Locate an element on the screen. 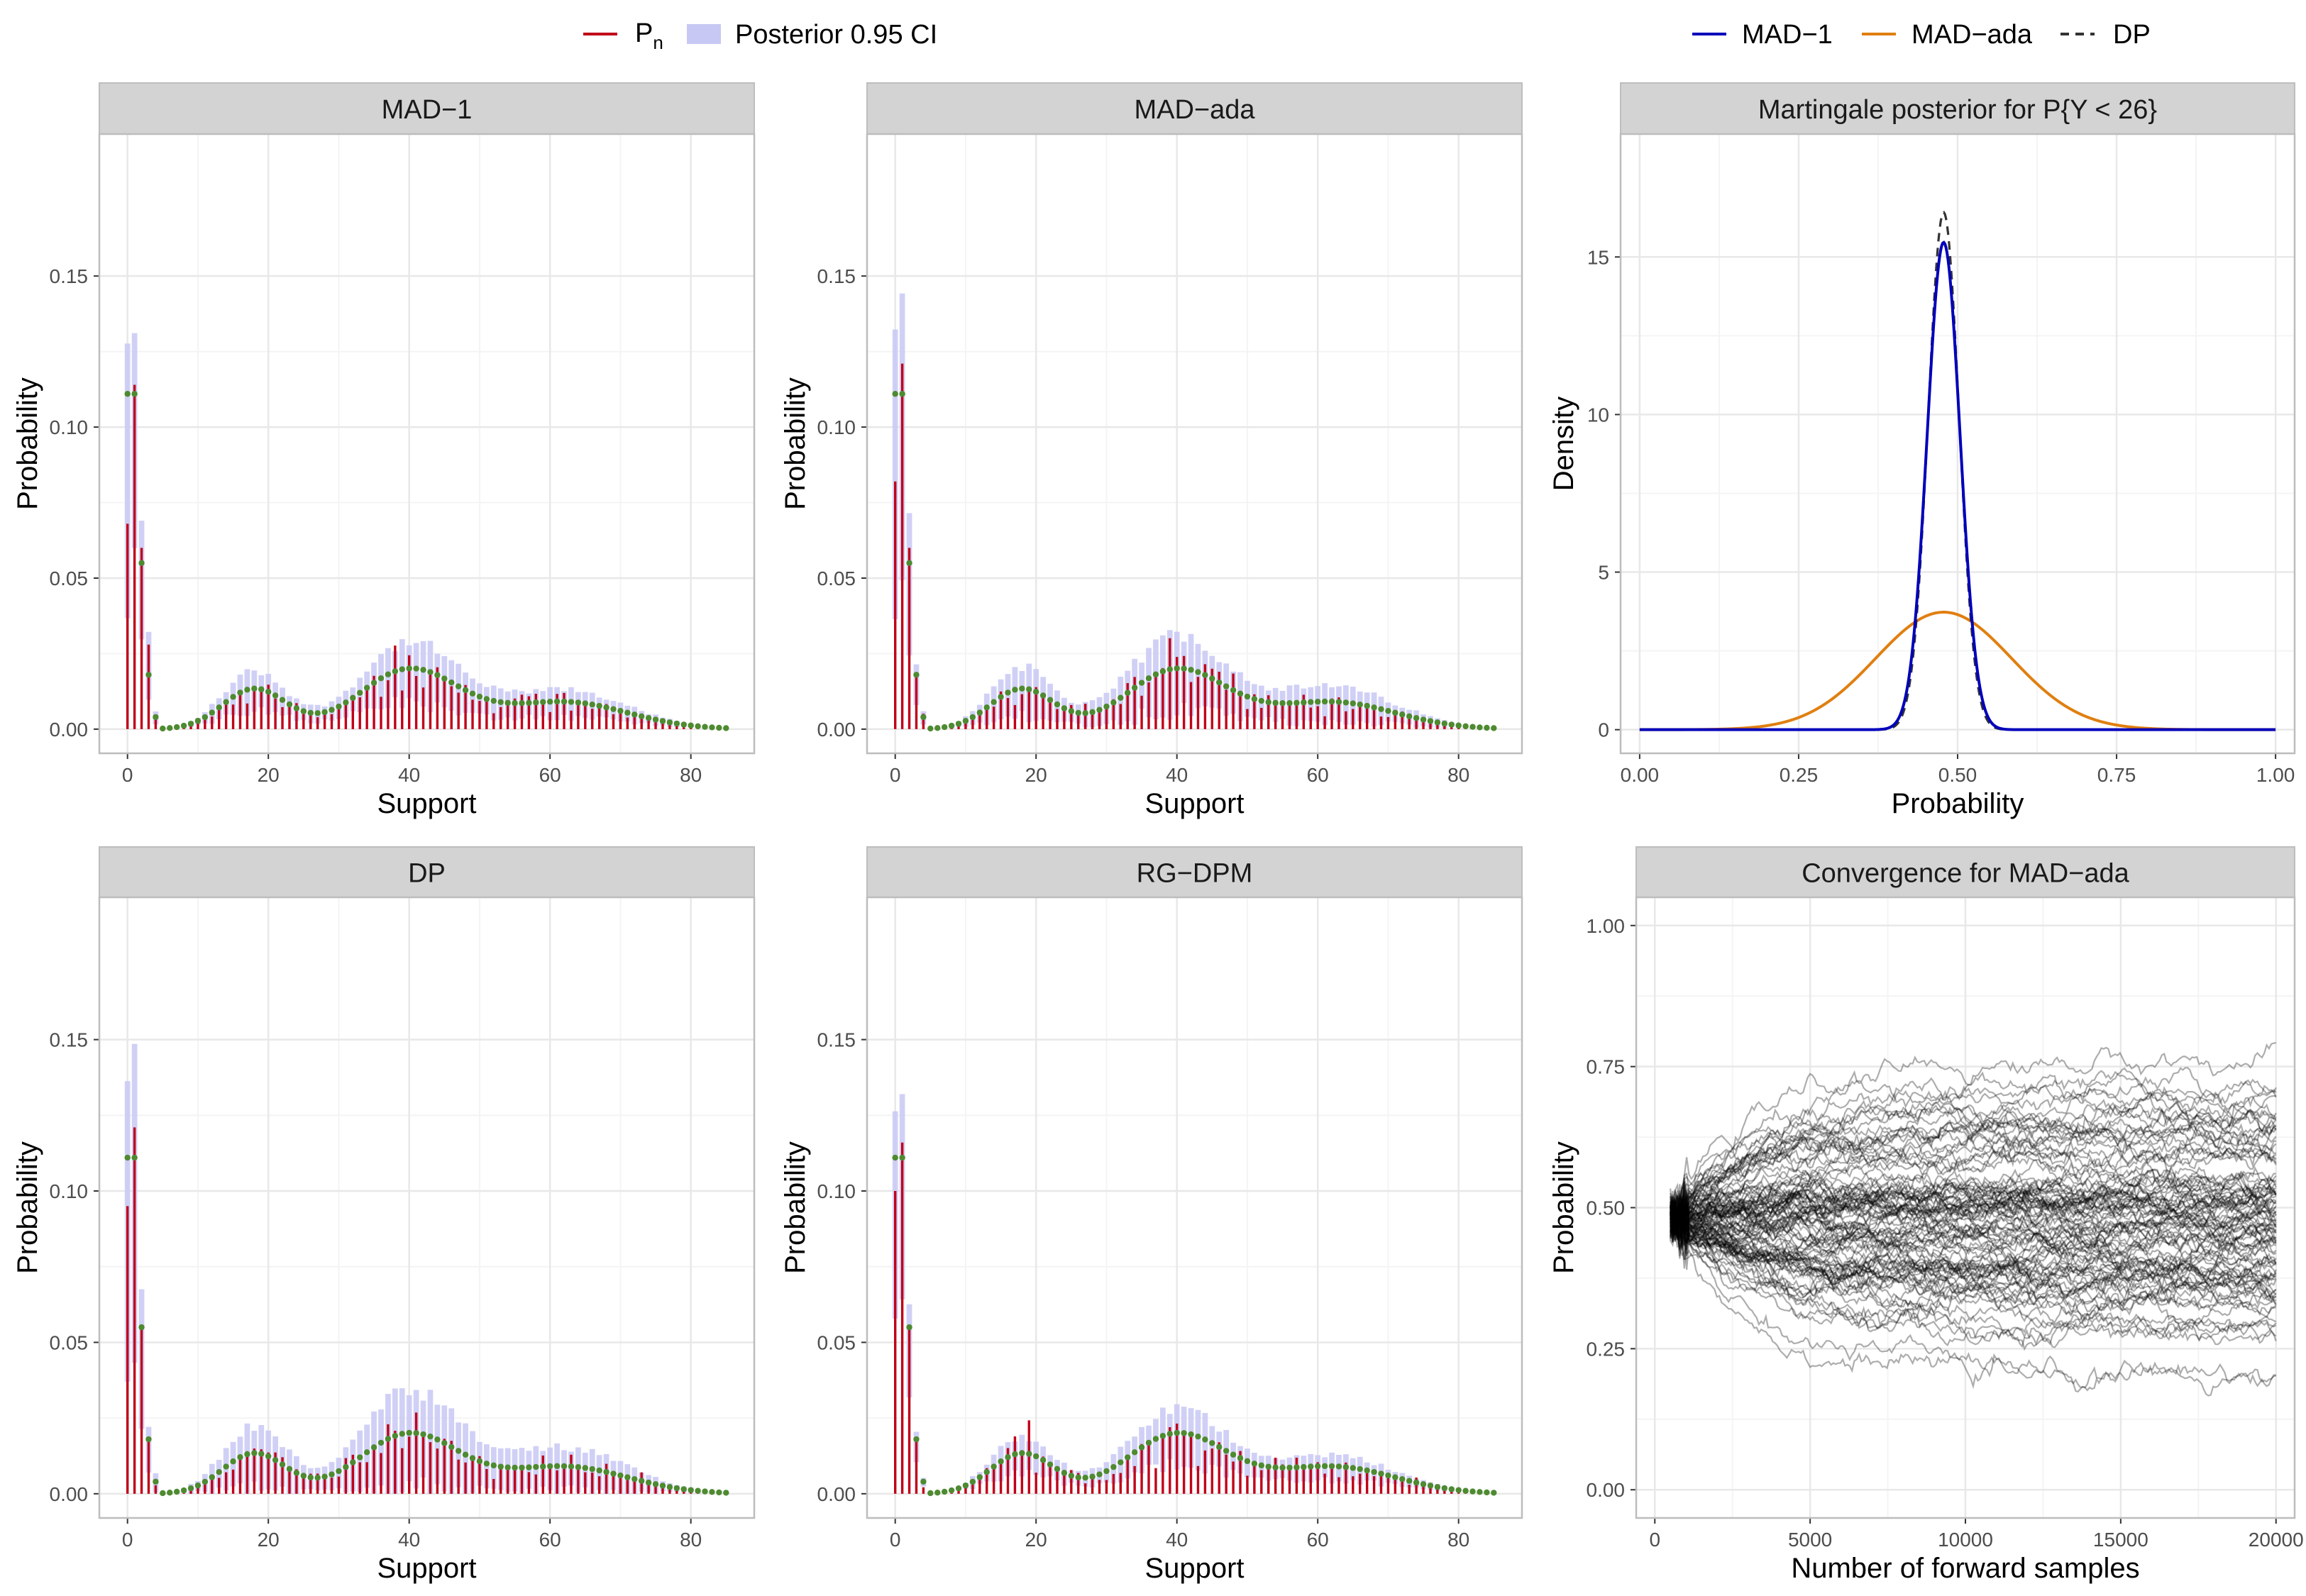 This screenshot has height=1596, width=2306. y-tick-label: 10 is located at coordinates (1598, 415).